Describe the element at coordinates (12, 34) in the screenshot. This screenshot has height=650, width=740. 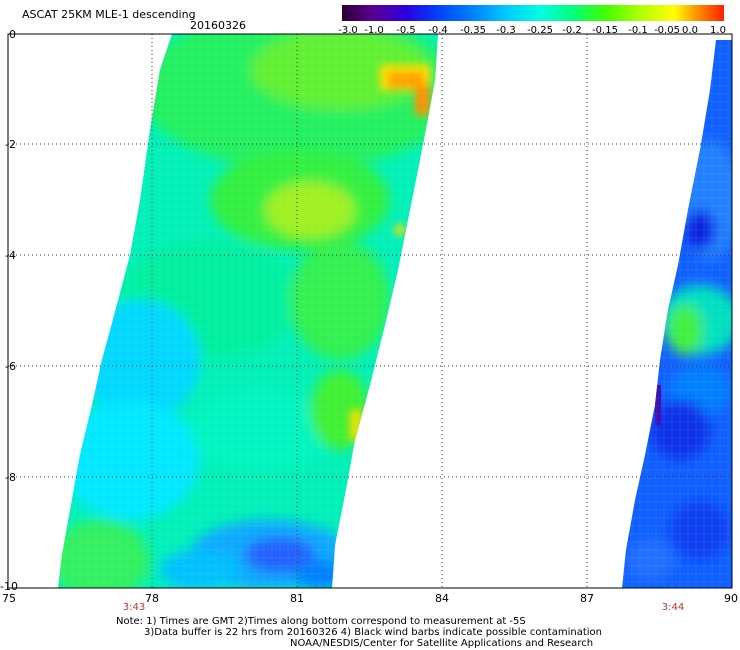
I see `y-tick-label: 0` at that location.